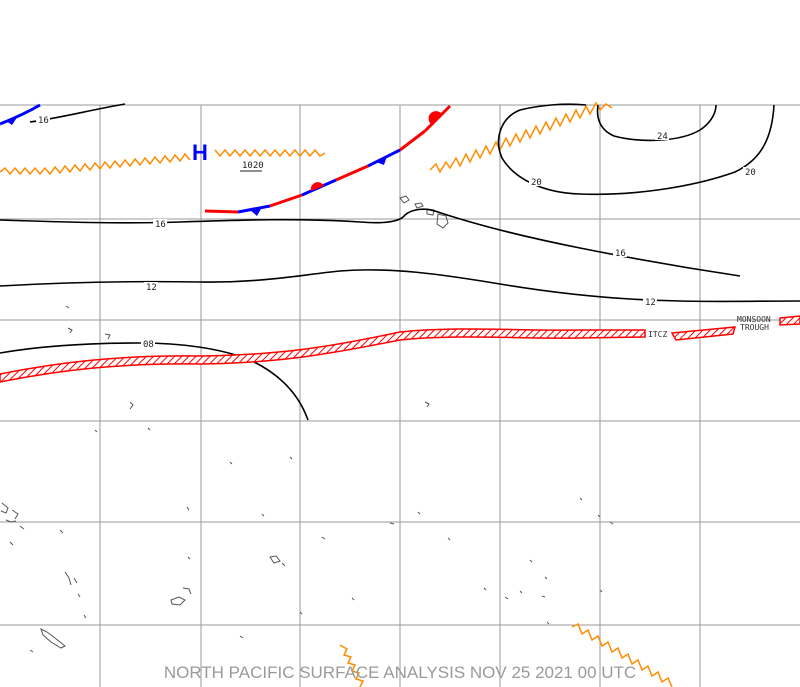 Image resolution: width=800 pixels, height=687 pixels. Describe the element at coordinates (368, 354) in the screenshot. I see `itcz-band: ITCZ` at that location.